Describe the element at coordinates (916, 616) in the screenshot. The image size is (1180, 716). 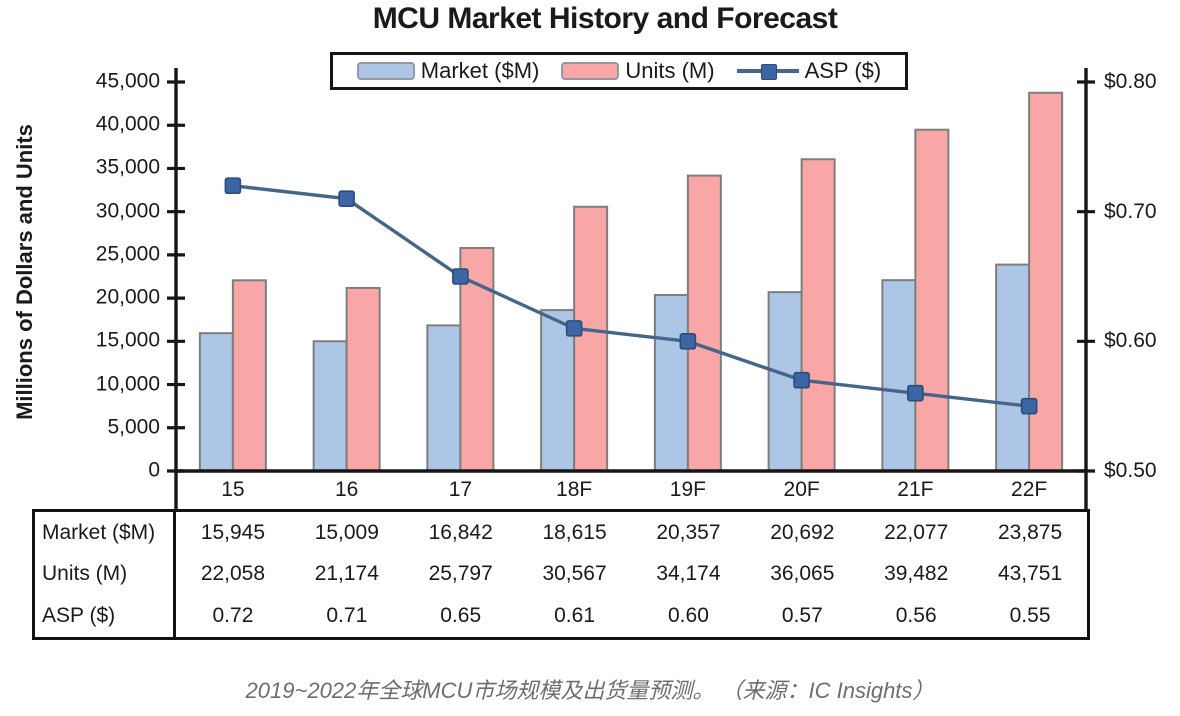
I see `table-cell: 0.56` at that location.